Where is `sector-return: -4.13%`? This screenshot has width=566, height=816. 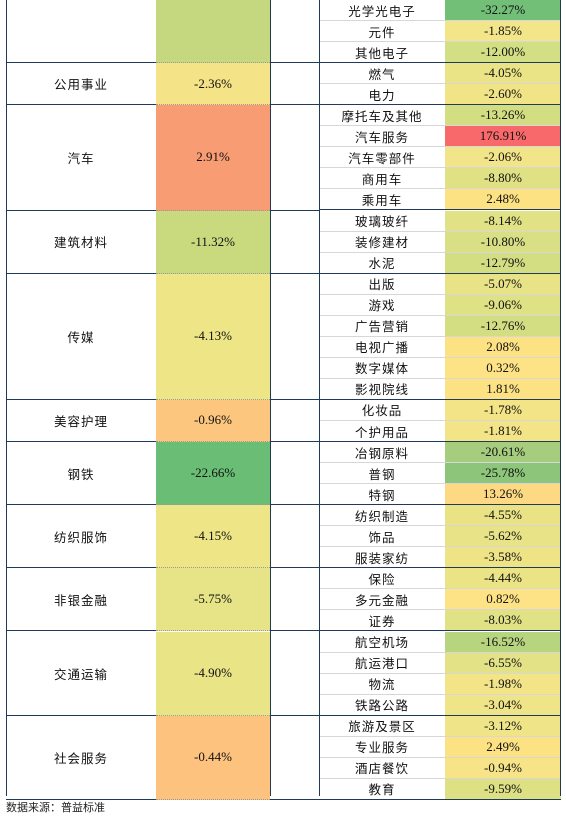
sector-return: -4.13% is located at coordinates (213, 336).